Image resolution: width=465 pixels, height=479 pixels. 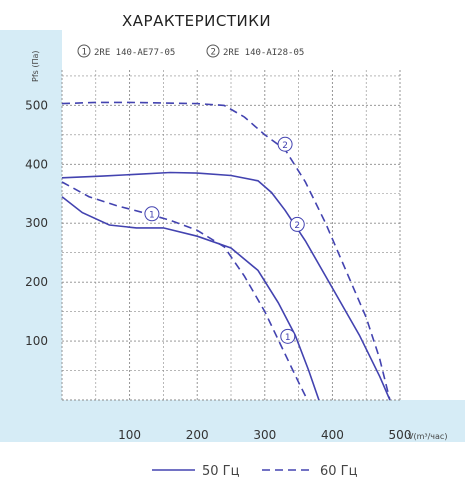 I want to click on x-tick-label: 100, so click(x=129, y=435).